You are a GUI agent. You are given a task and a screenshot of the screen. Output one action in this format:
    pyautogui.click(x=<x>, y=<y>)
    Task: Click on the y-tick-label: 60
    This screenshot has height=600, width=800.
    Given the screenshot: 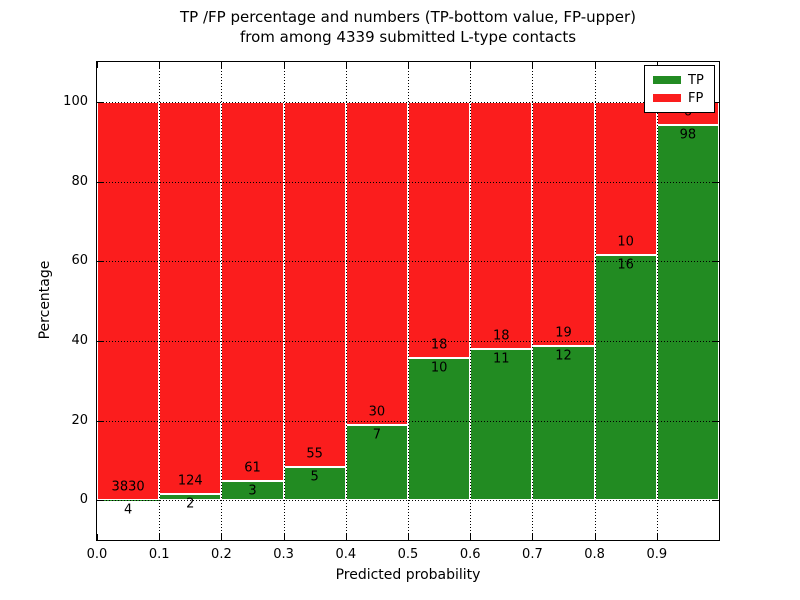 What is the action you would take?
    pyautogui.click(x=79, y=261)
    